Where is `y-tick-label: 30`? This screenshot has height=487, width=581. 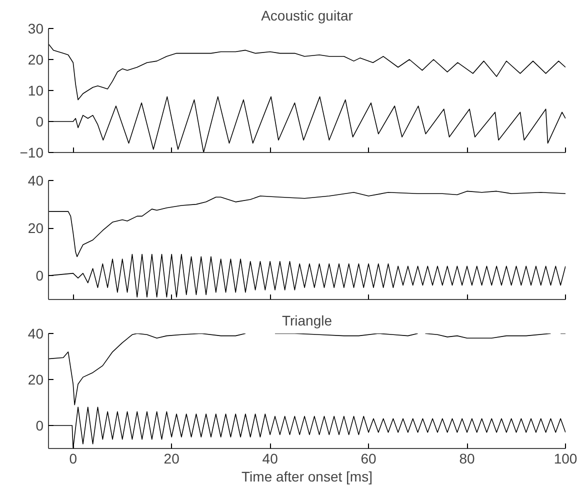
y-tick-label: 30 is located at coordinates (36, 28).